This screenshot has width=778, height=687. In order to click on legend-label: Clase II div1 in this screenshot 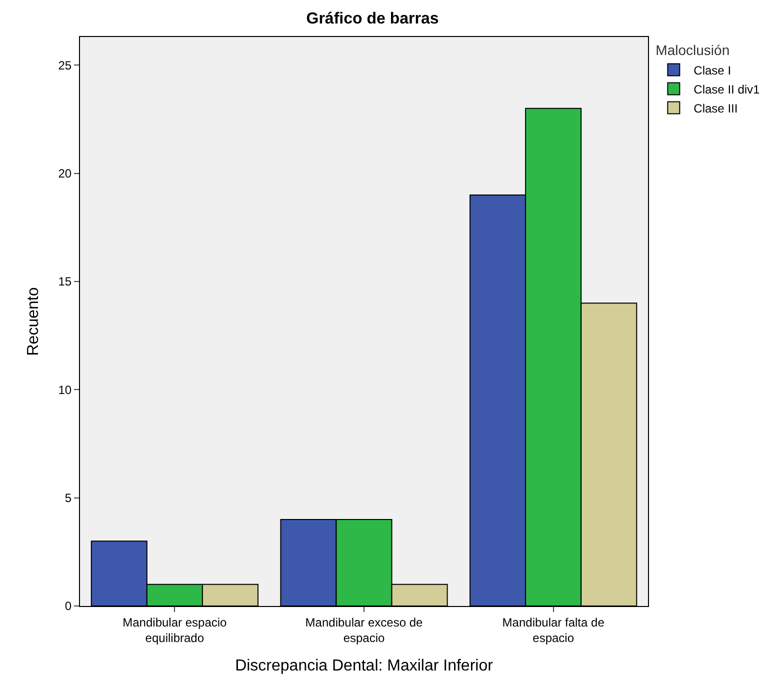, I will do `click(727, 89)`.